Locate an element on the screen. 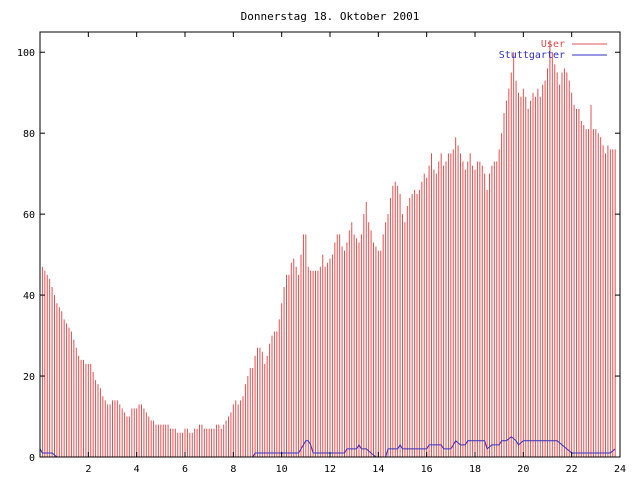 The image size is (640, 480). legend-label-user: User is located at coordinates (553, 44).